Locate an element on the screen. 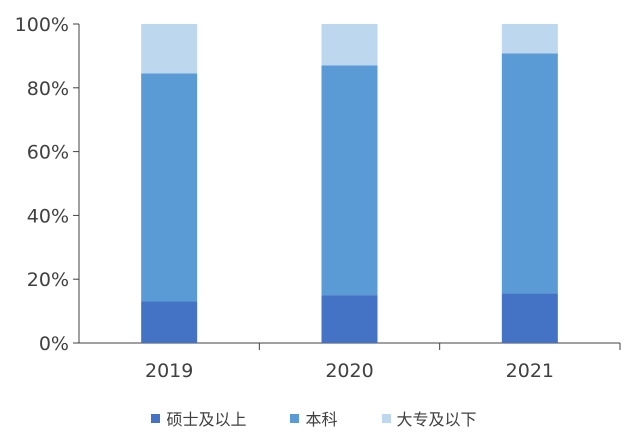  y-tick-label: 100% is located at coordinates (42, 25).